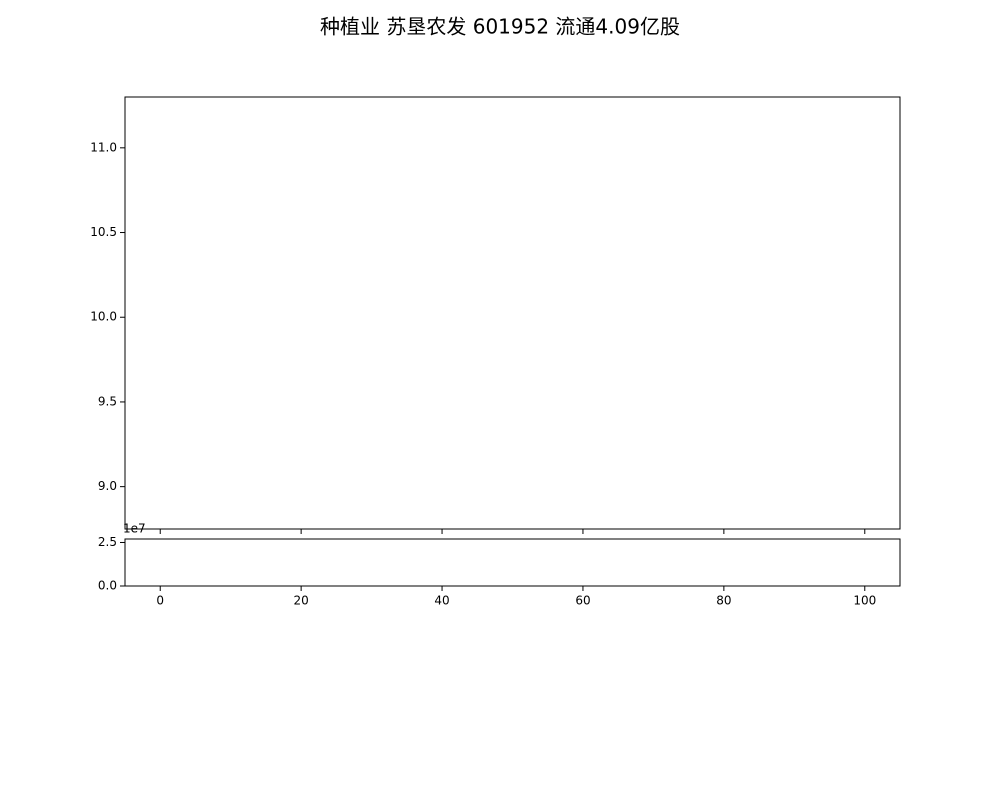 Image resolution: width=1000 pixels, height=804 pixels. I want to click on volume-xtick-label: 0, so click(160, 601).